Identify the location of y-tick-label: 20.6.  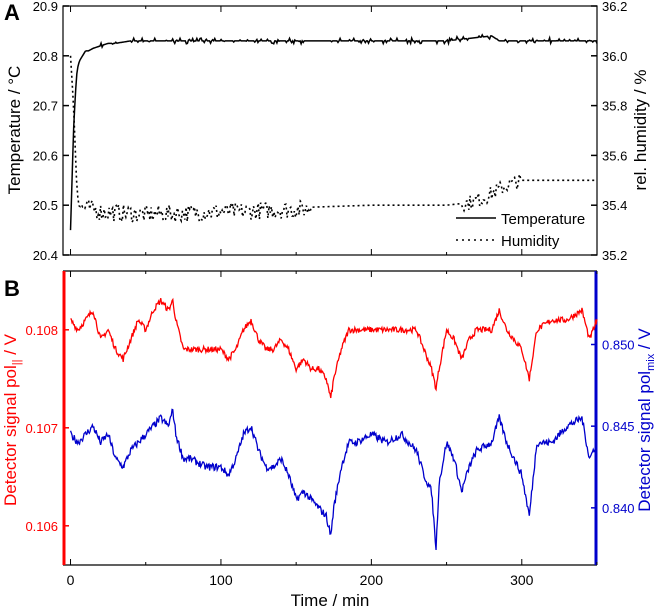
(45, 155).